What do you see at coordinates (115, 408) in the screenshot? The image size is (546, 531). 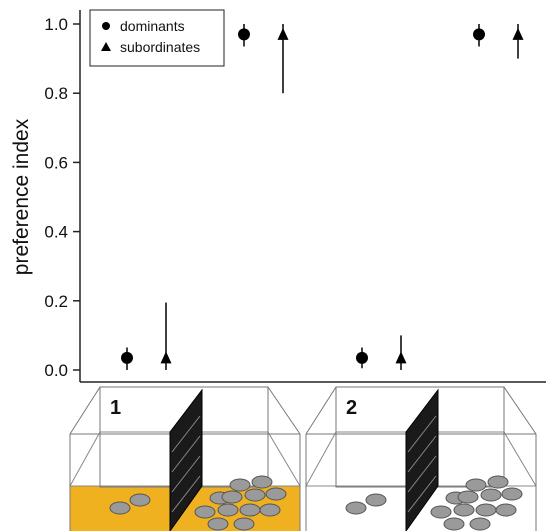 I see `panel-number-1: 1` at bounding box center [115, 408].